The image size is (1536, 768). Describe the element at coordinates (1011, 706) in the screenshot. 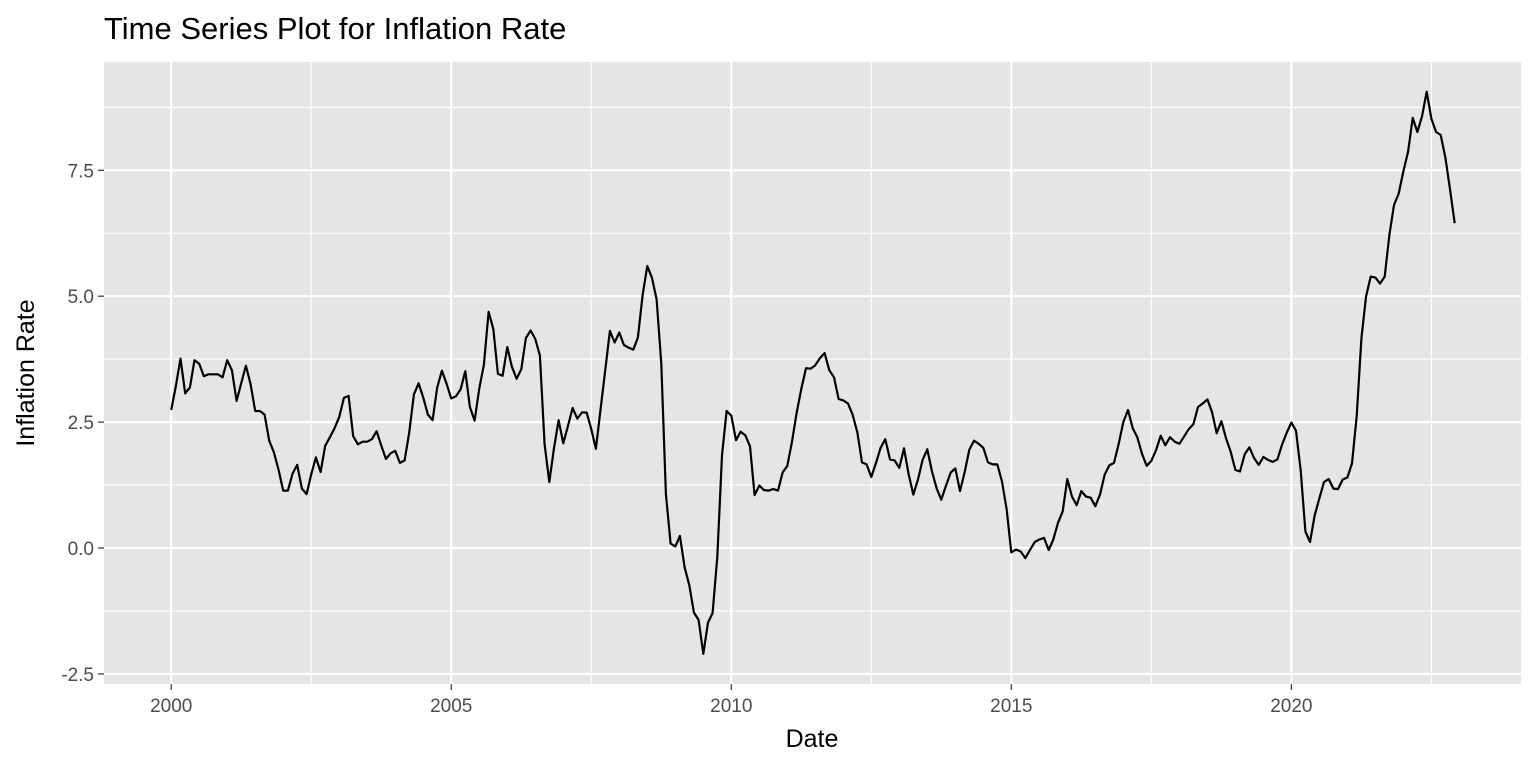

I see `x-tick-label: 2015` at that location.